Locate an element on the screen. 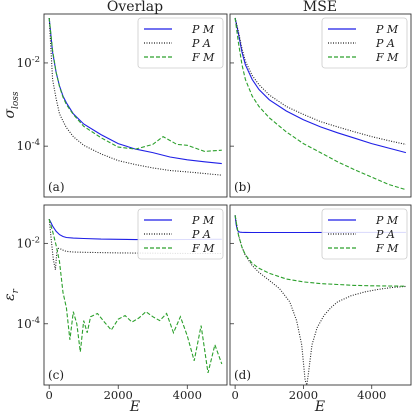 The height and width of the screenshot is (415, 415). x-axis-label-right: E is located at coordinates (319, 407).